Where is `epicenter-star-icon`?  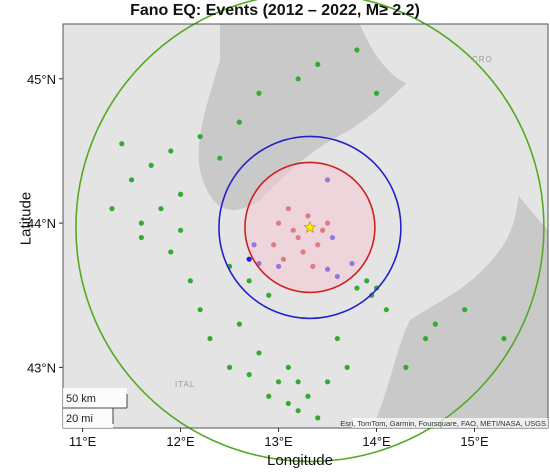 epicenter-star-icon is located at coordinates (310, 226).